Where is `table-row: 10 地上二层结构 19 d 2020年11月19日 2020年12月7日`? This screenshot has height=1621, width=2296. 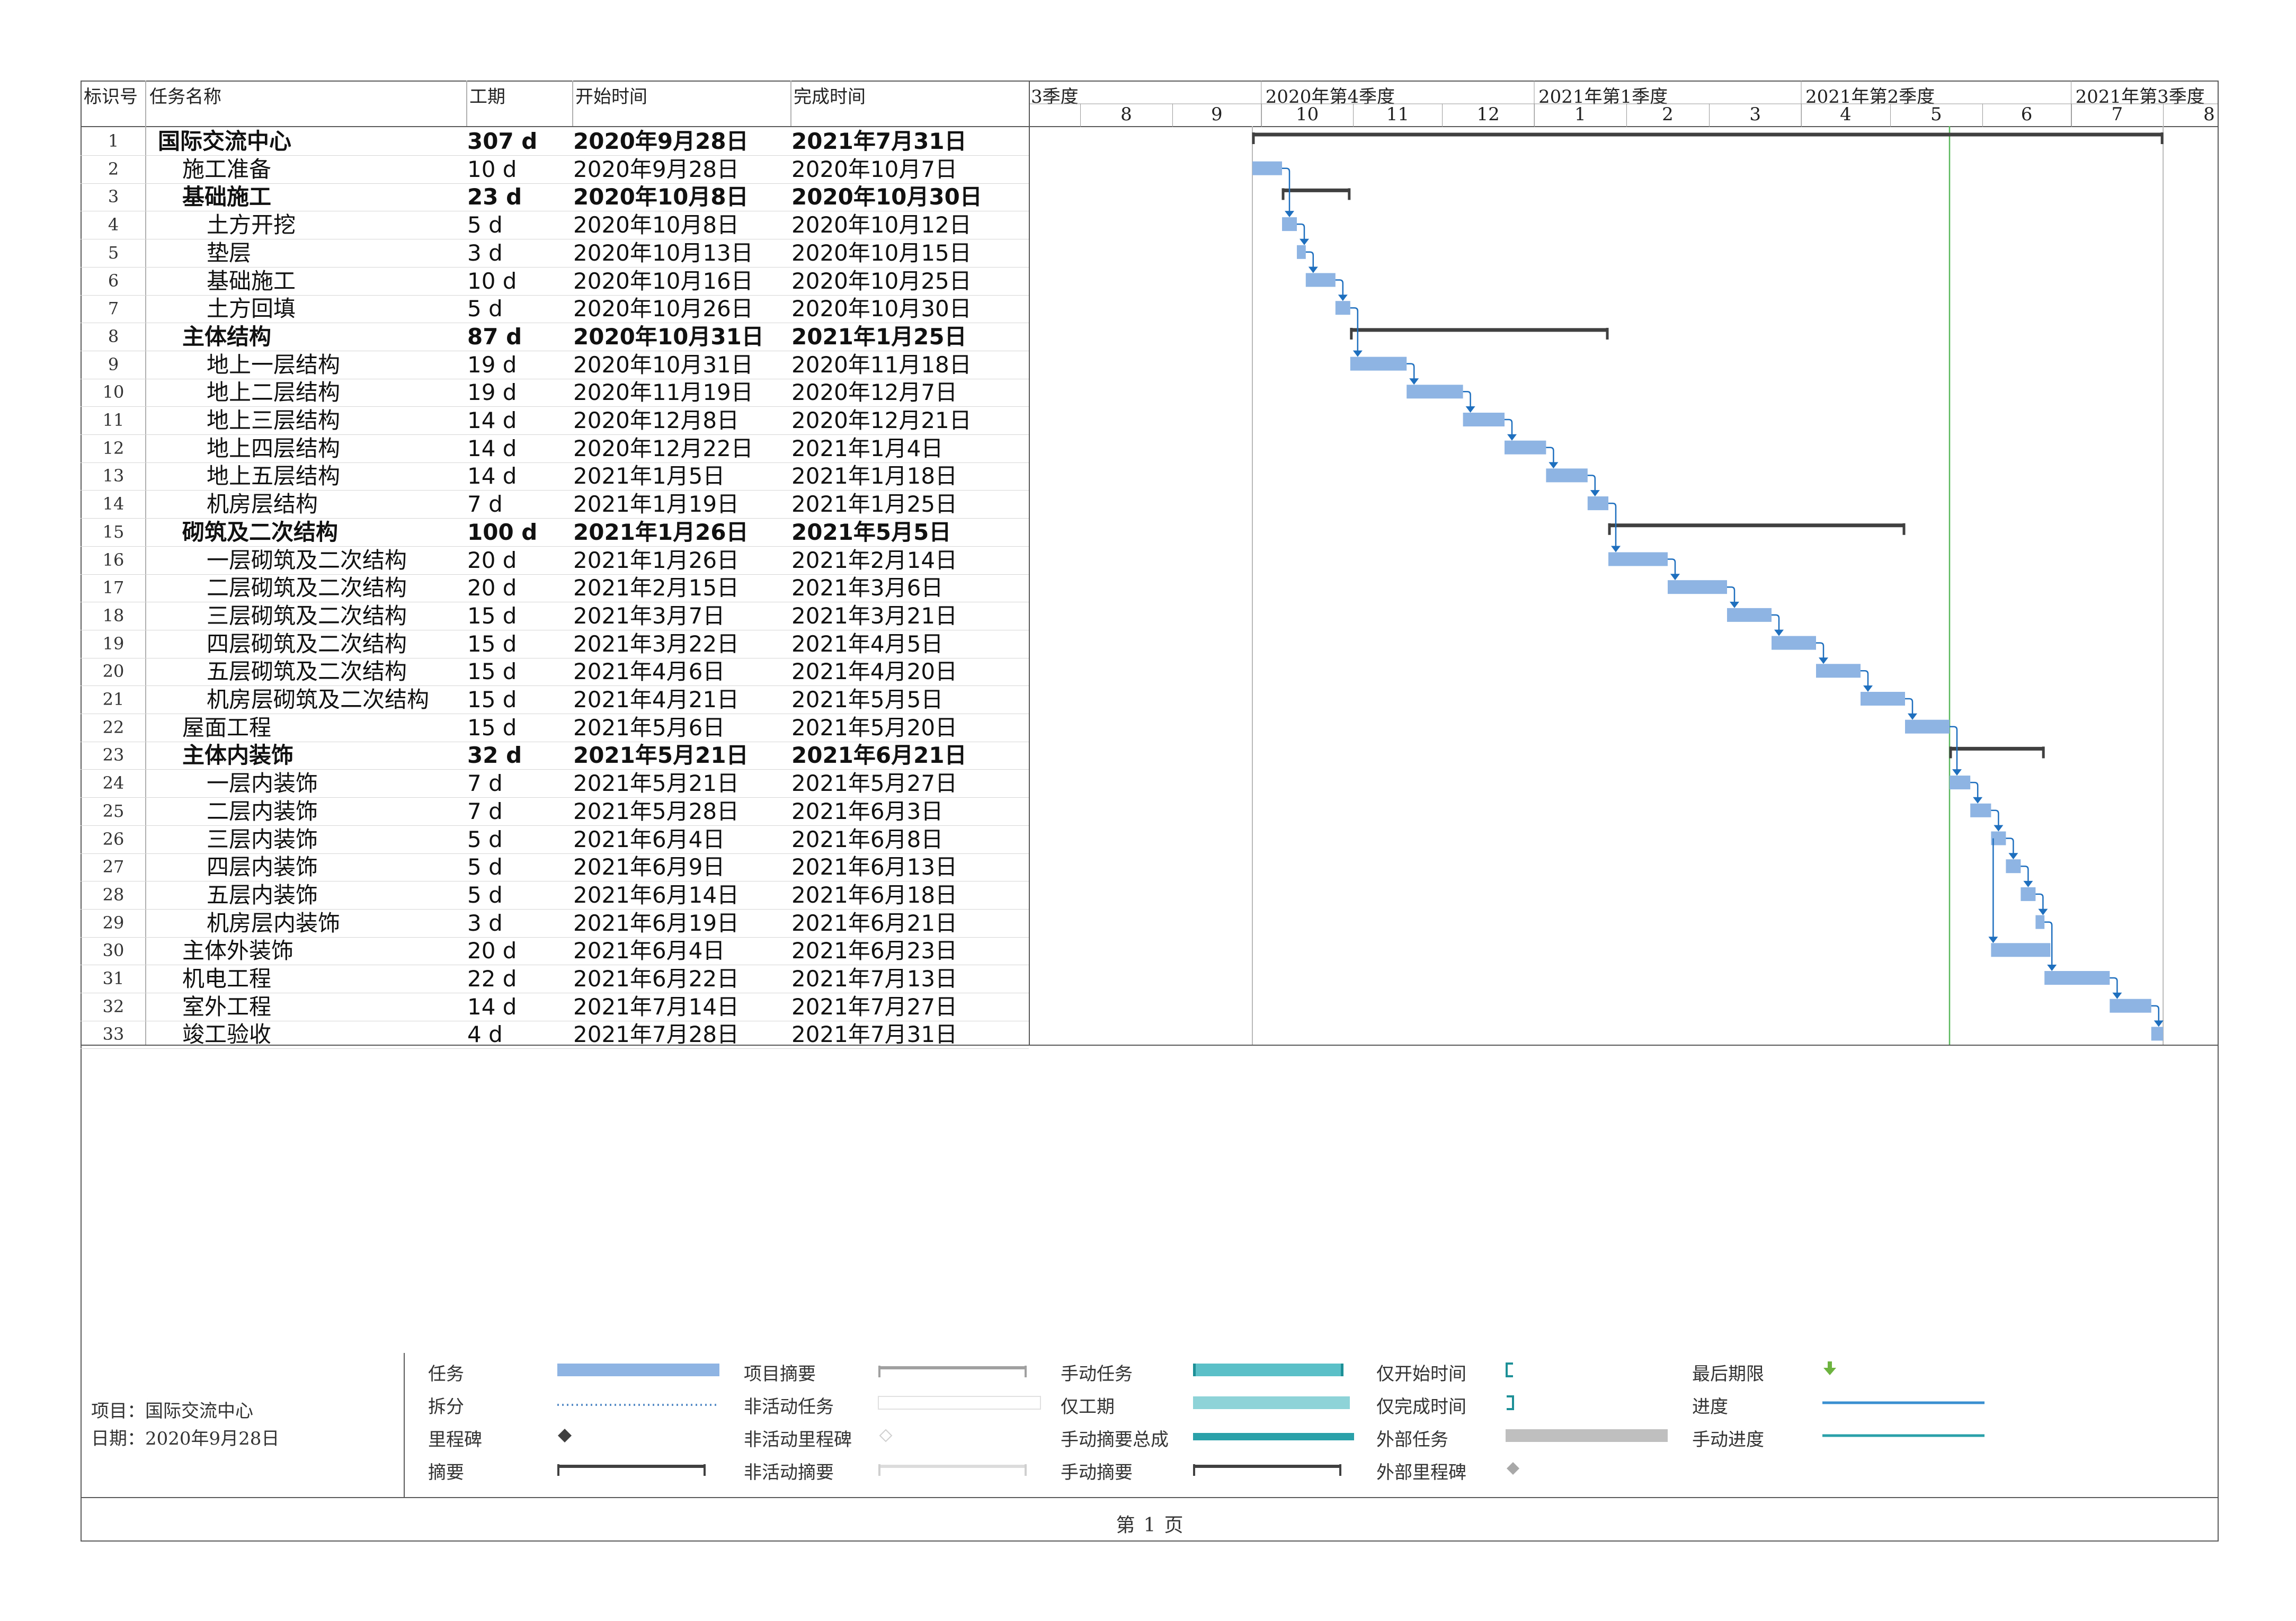
table-row: 10 地上二层结构 19 d 2020年11月19日 2020年12月7日 is located at coordinates (555, 392).